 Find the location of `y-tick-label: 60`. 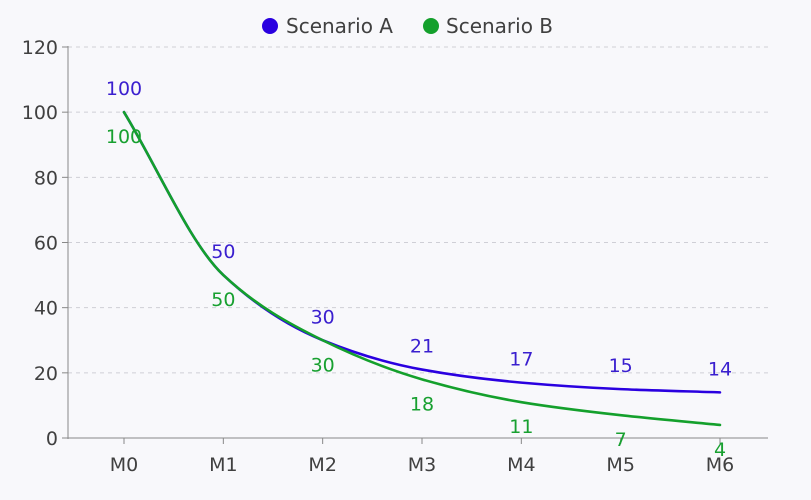

y-tick-label: 60 is located at coordinates (46, 244).